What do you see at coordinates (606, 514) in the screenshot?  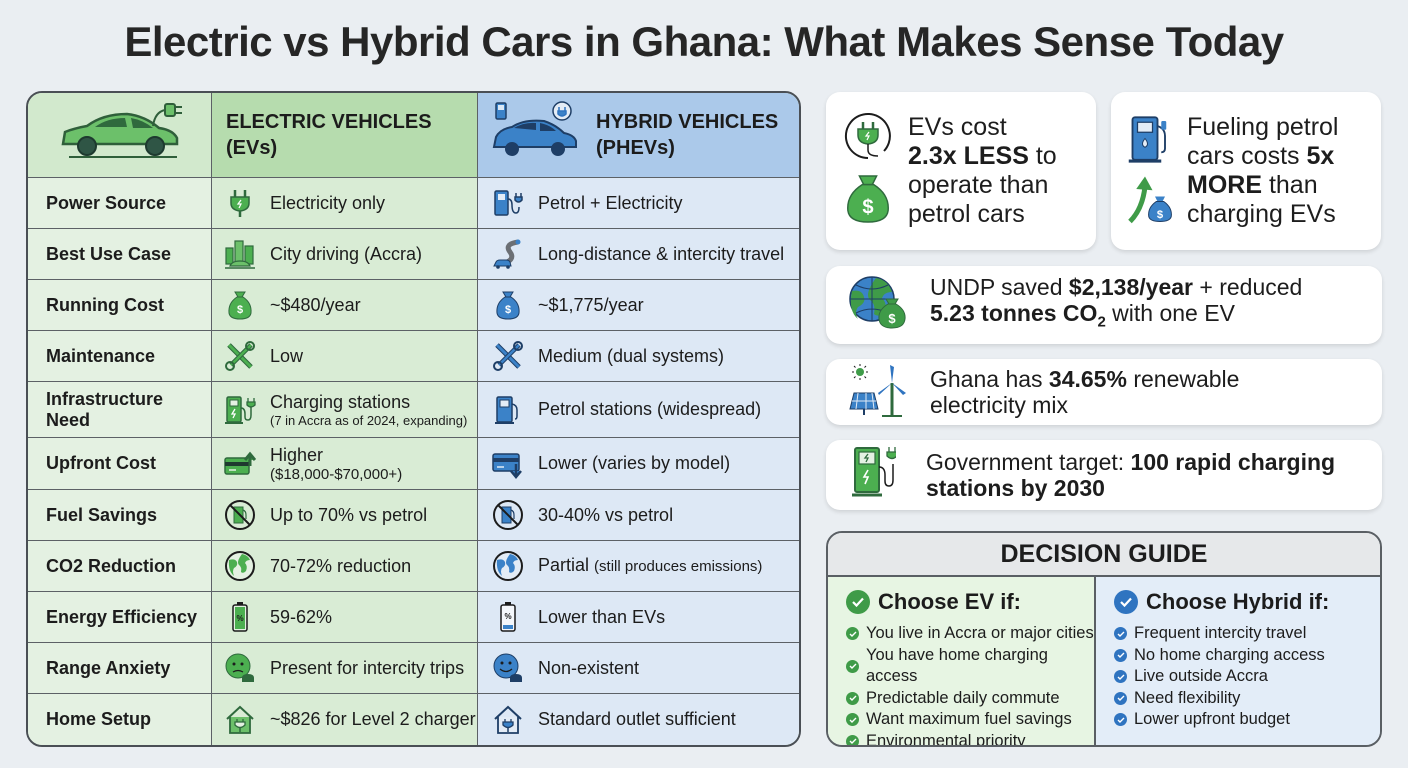 I see `hybrid-fuel-savings-value: 30-40% vs petrol` at bounding box center [606, 514].